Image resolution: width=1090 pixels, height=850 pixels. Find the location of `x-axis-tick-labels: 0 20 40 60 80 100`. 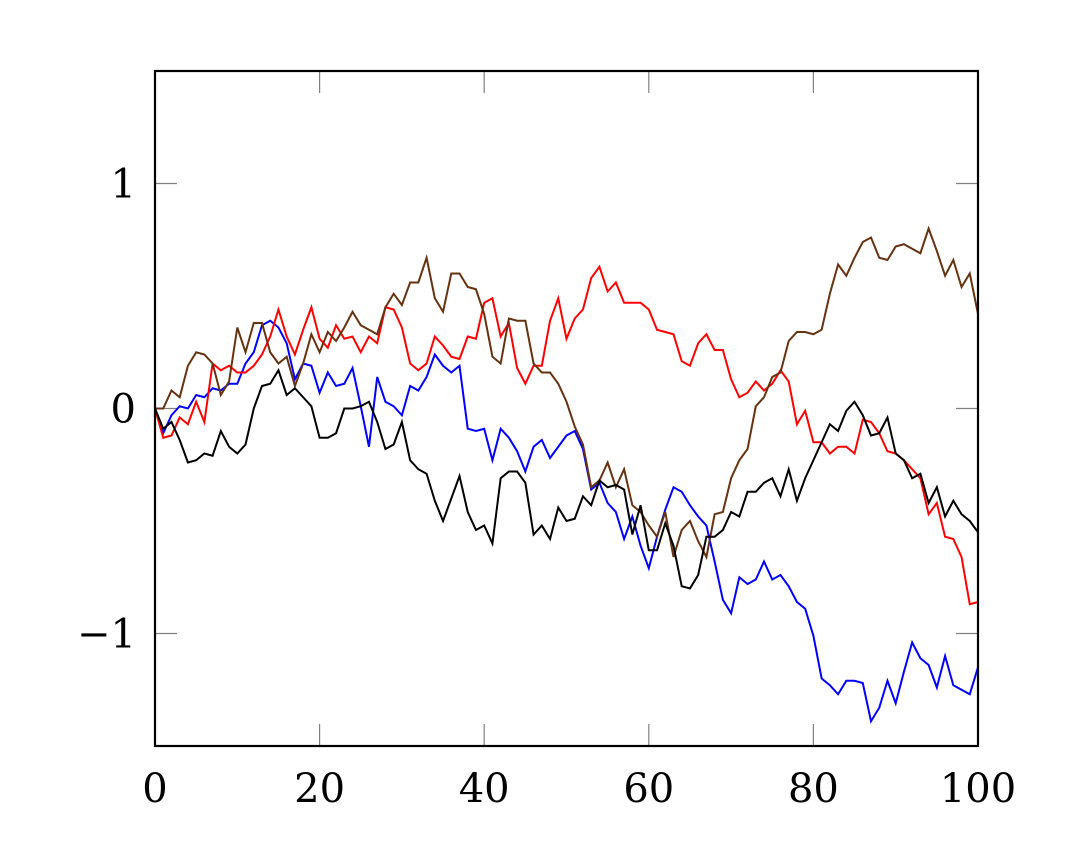

x-axis-tick-labels: 0 20 40 60 80 100 is located at coordinates (579, 789).